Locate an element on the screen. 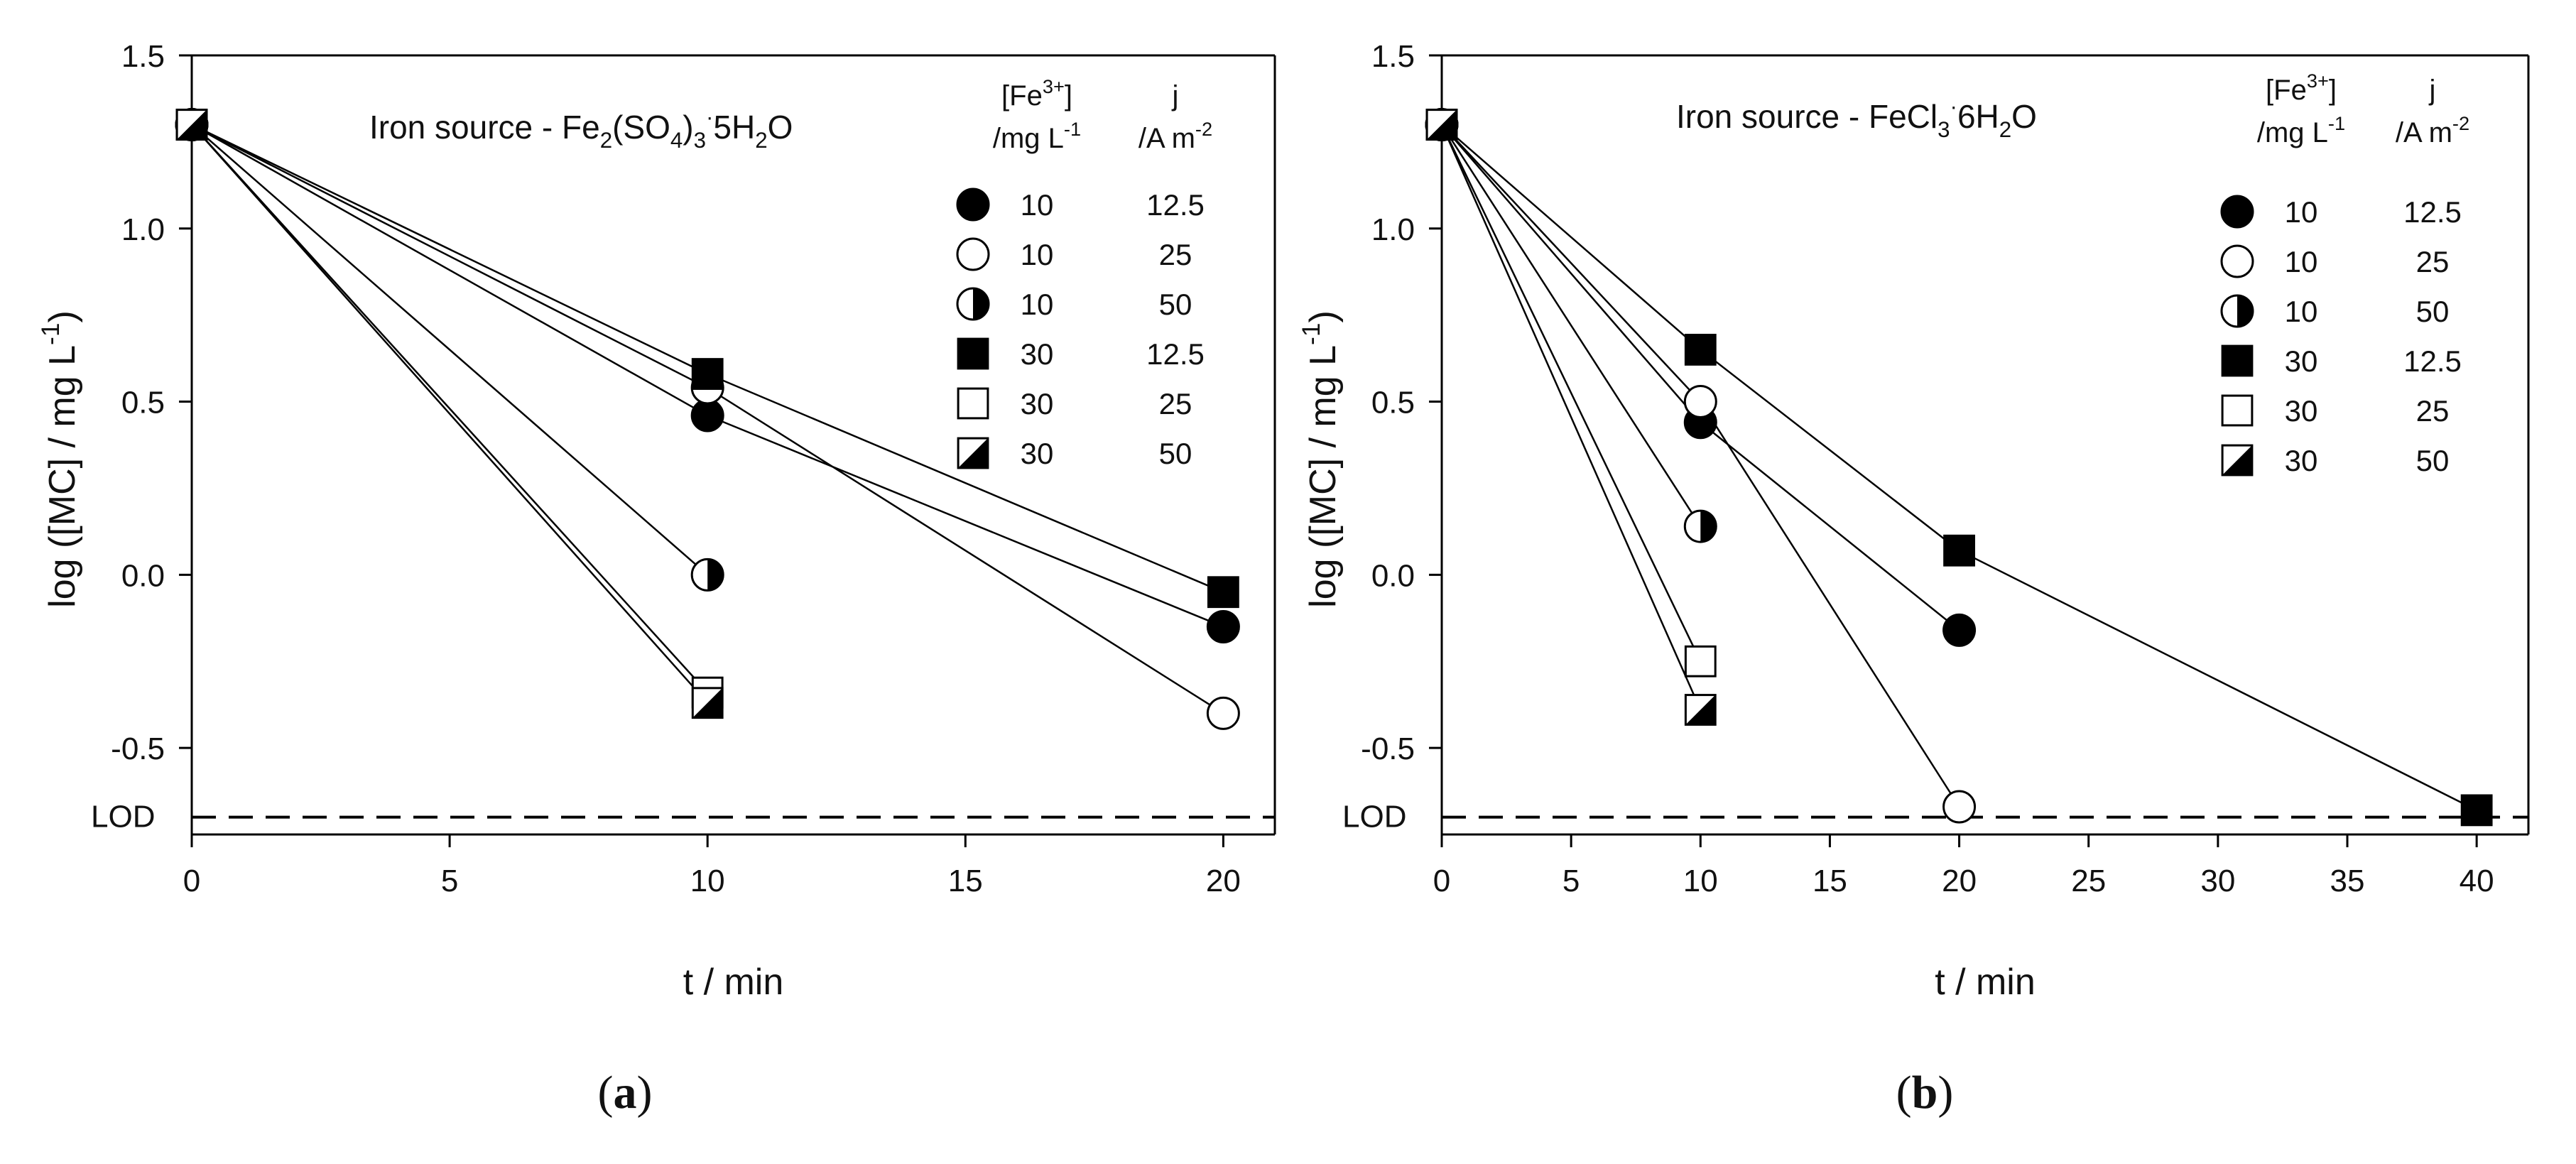 The height and width of the screenshot is (1164, 2576). lod-label: LOD is located at coordinates (1374, 817).